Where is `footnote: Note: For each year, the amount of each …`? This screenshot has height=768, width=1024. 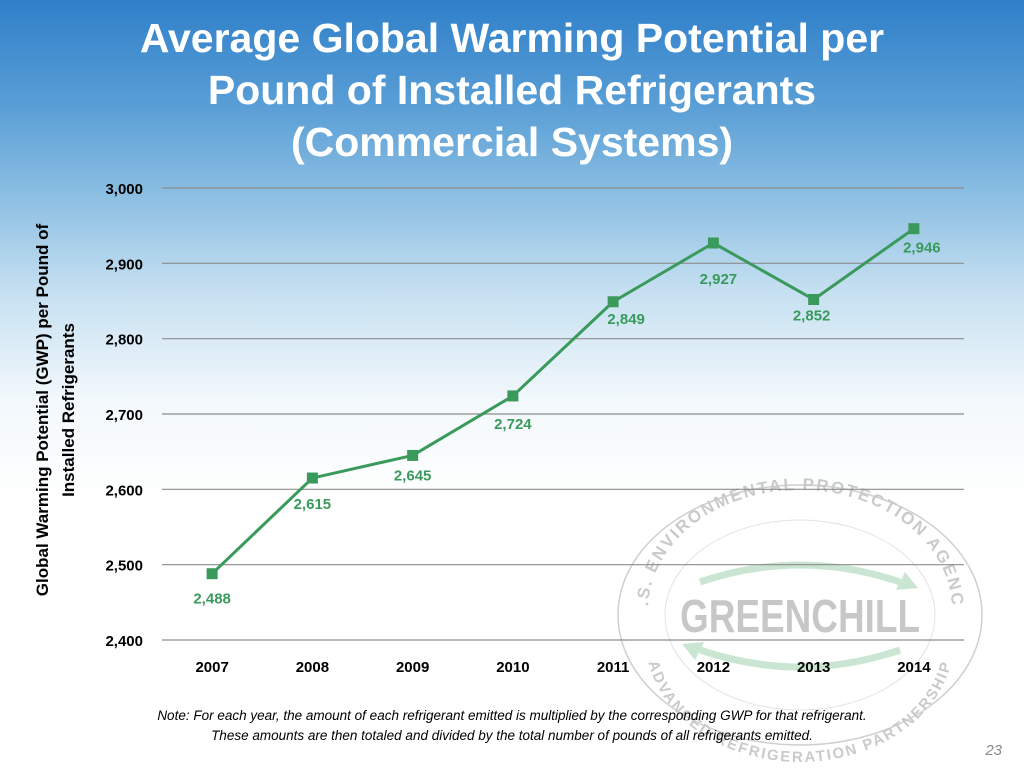
footnote: Note: For each year, the amount of each … is located at coordinates (512, 726).